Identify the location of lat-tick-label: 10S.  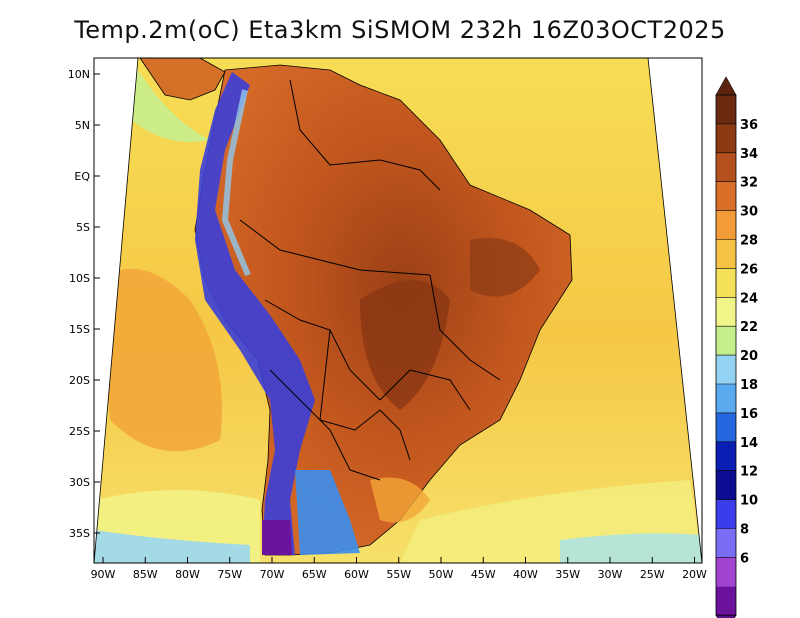
(79, 278).